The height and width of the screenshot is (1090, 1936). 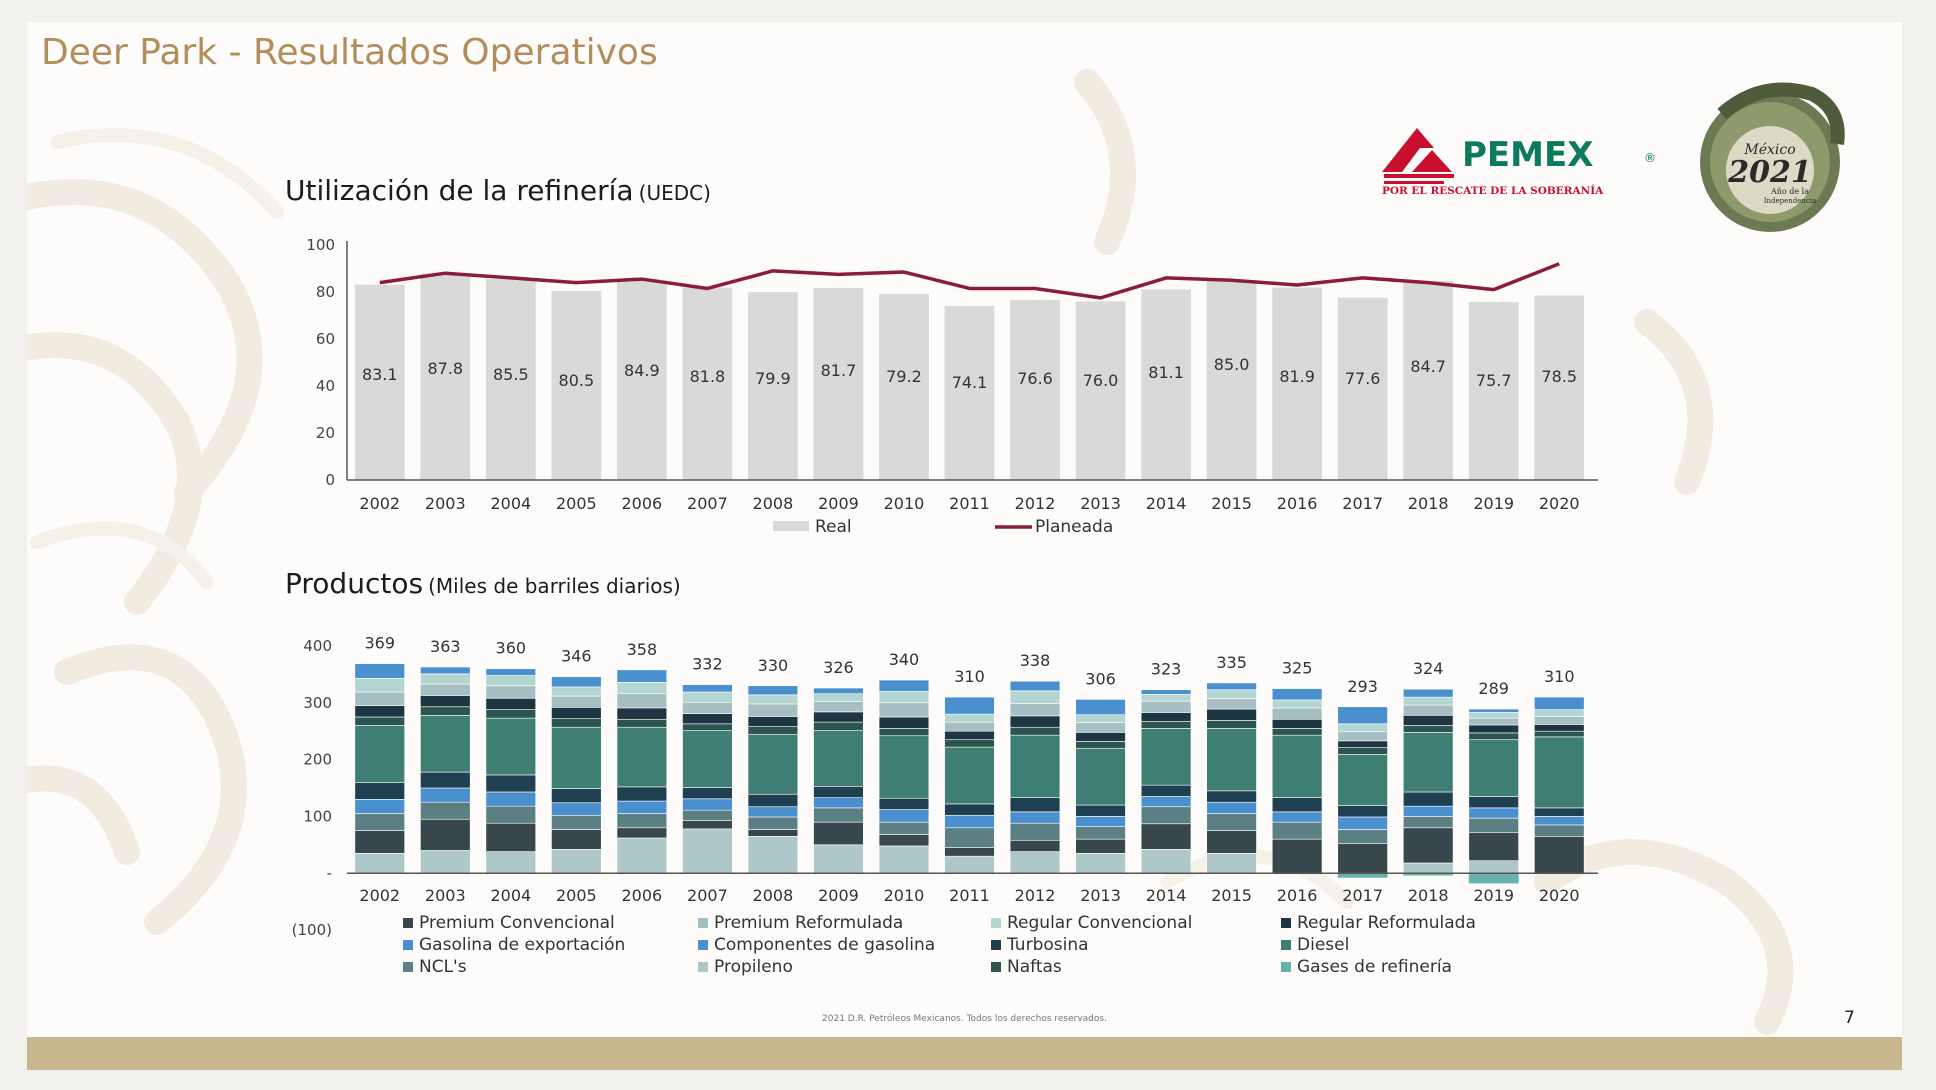 I want to click on x-tick-label: 2003, so click(x=445, y=503).